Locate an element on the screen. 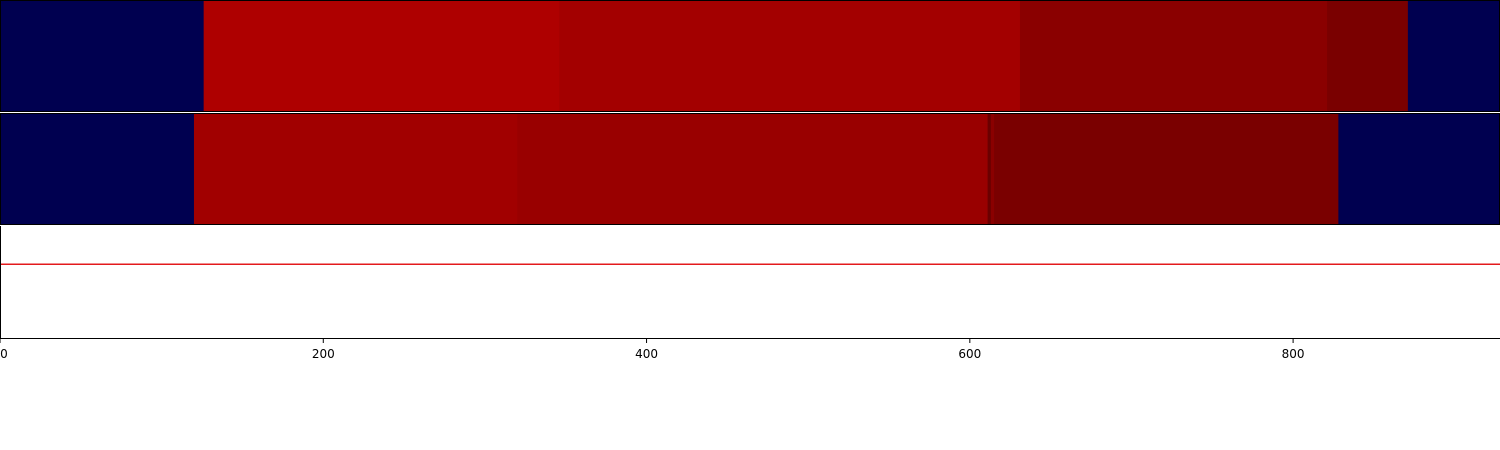  x-tick-label-2: 400 is located at coordinates (646, 354).